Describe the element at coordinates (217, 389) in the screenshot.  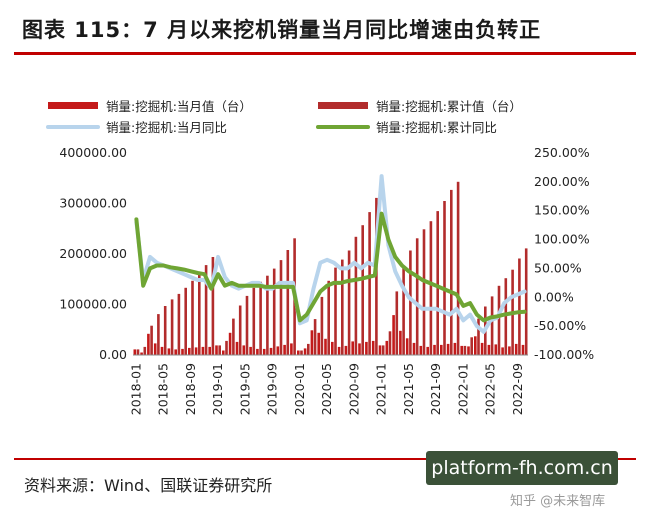
I see `x-tick-label: 2019-01` at that location.